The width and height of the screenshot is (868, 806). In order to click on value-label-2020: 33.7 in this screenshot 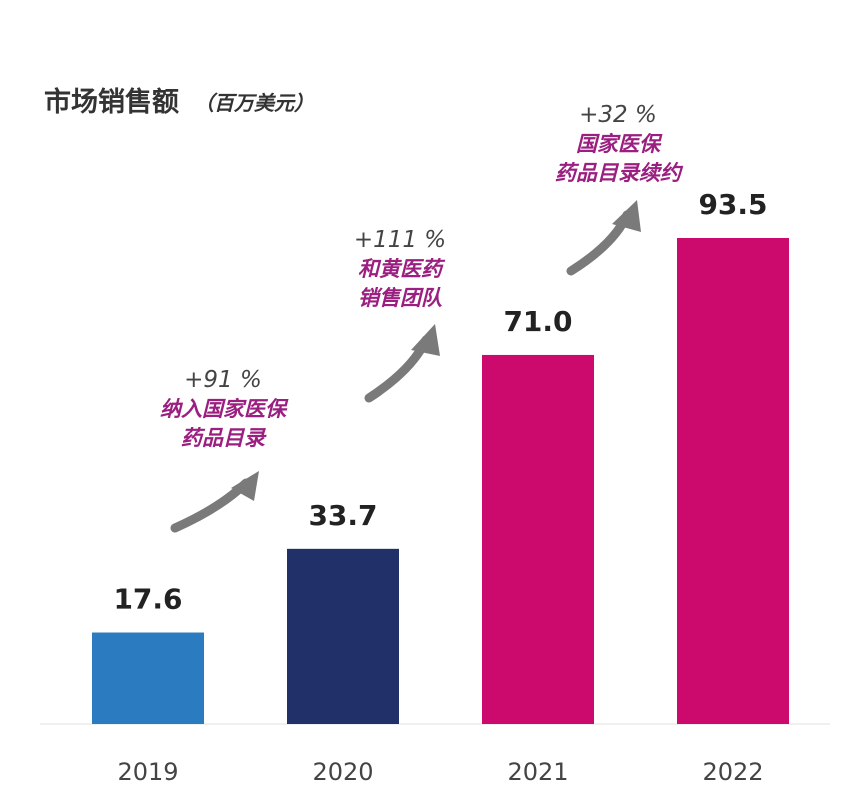, I will do `click(342, 515)`.